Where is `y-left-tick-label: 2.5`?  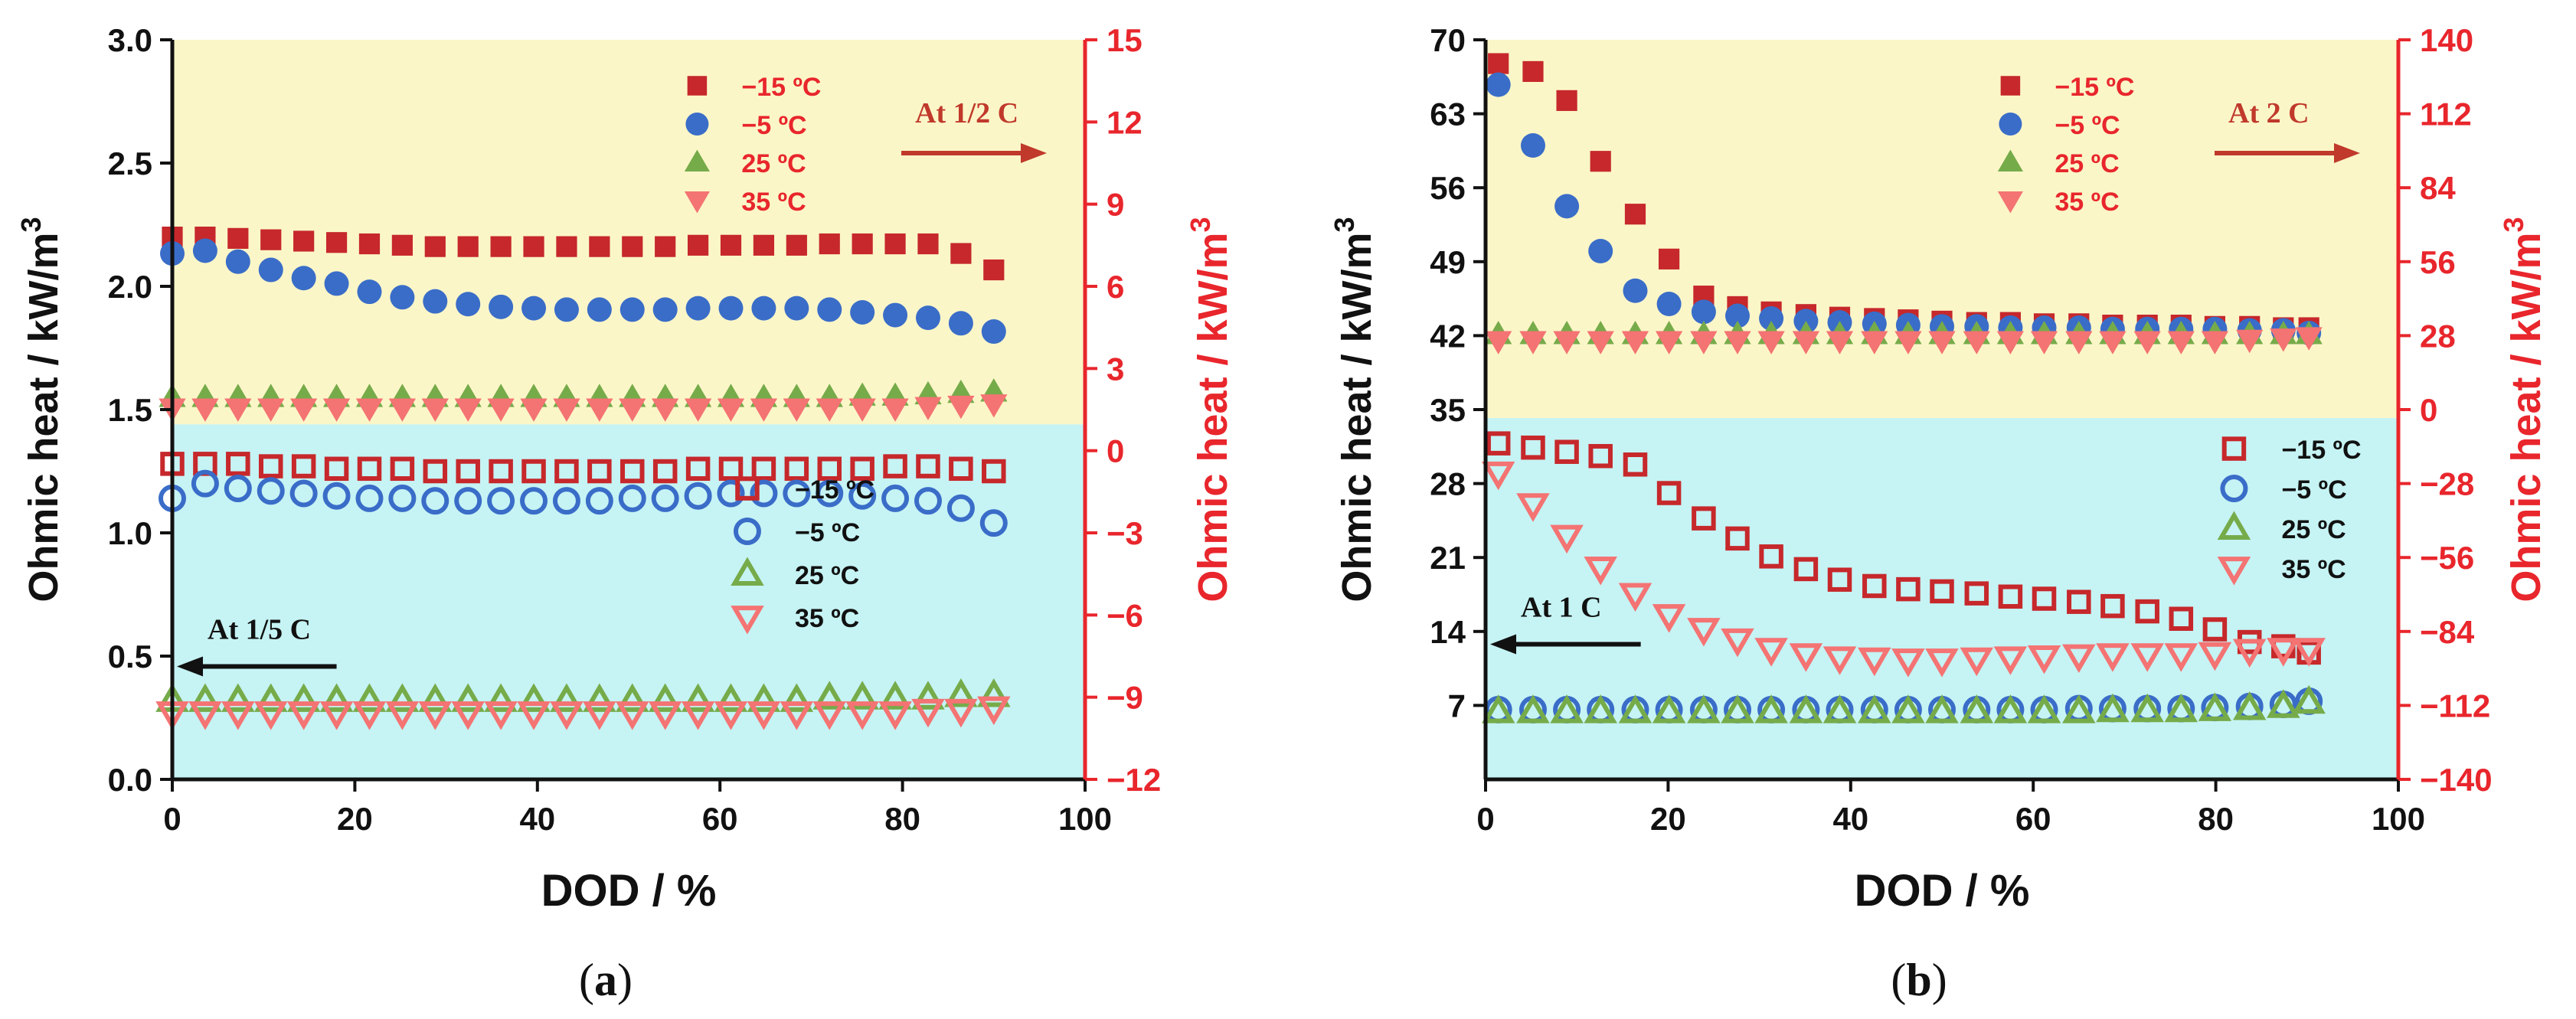
y-left-tick-label: 2.5 is located at coordinates (130, 163).